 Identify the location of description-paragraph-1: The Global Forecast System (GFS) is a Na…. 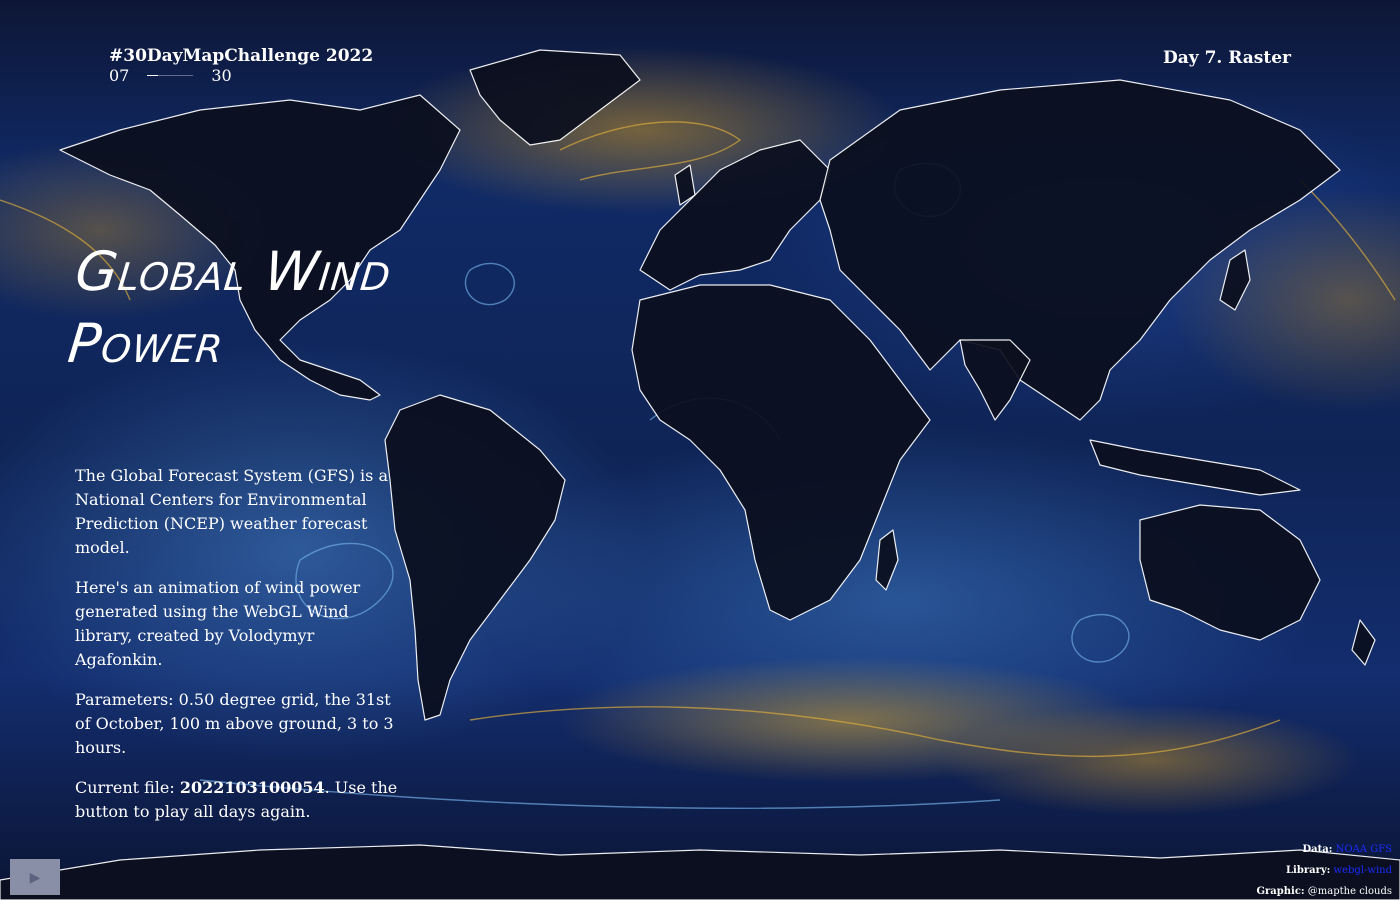
(231, 511).